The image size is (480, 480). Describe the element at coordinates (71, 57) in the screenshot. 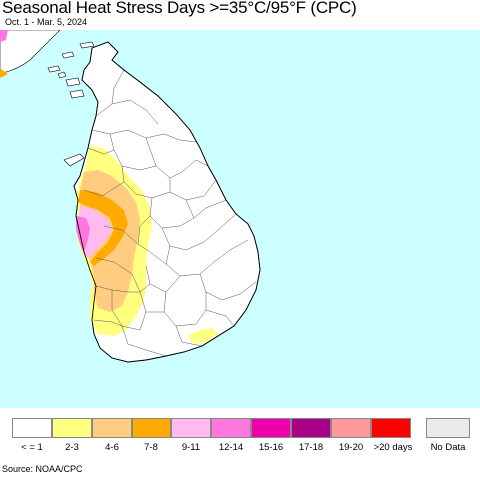

I see `islands` at that location.